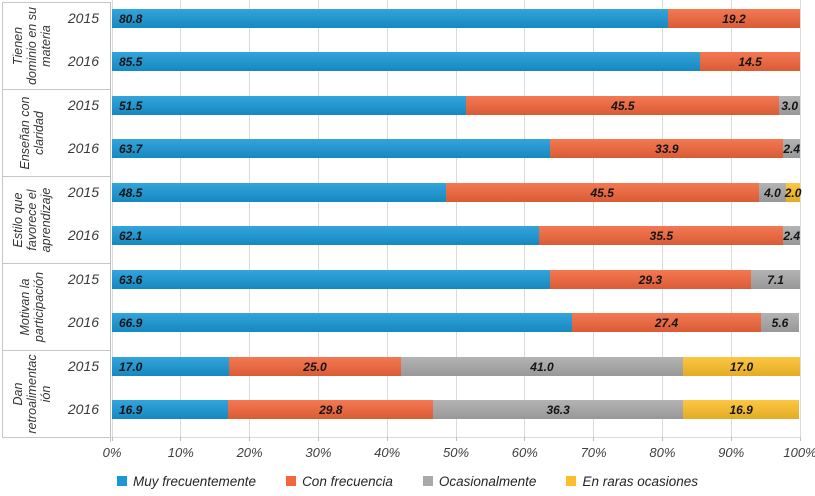 Image resolution: width=815 pixels, height=496 pixels. I want to click on bar-segment-1: 63.6, so click(331, 279).